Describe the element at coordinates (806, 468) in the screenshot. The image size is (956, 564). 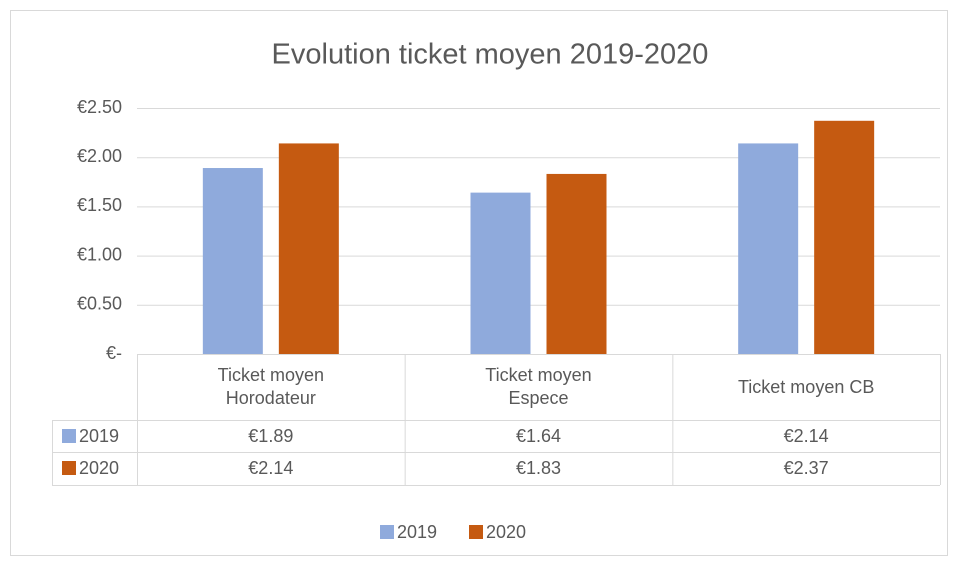
I see `table-value: €2.37` at that location.